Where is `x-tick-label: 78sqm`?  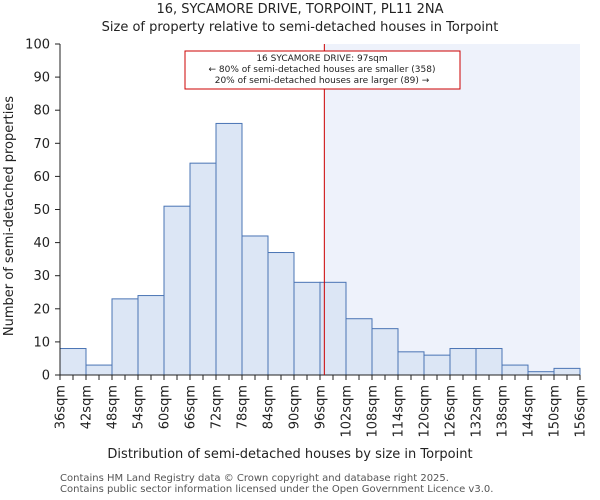 x-tick-label: 78sqm is located at coordinates (243, 407).